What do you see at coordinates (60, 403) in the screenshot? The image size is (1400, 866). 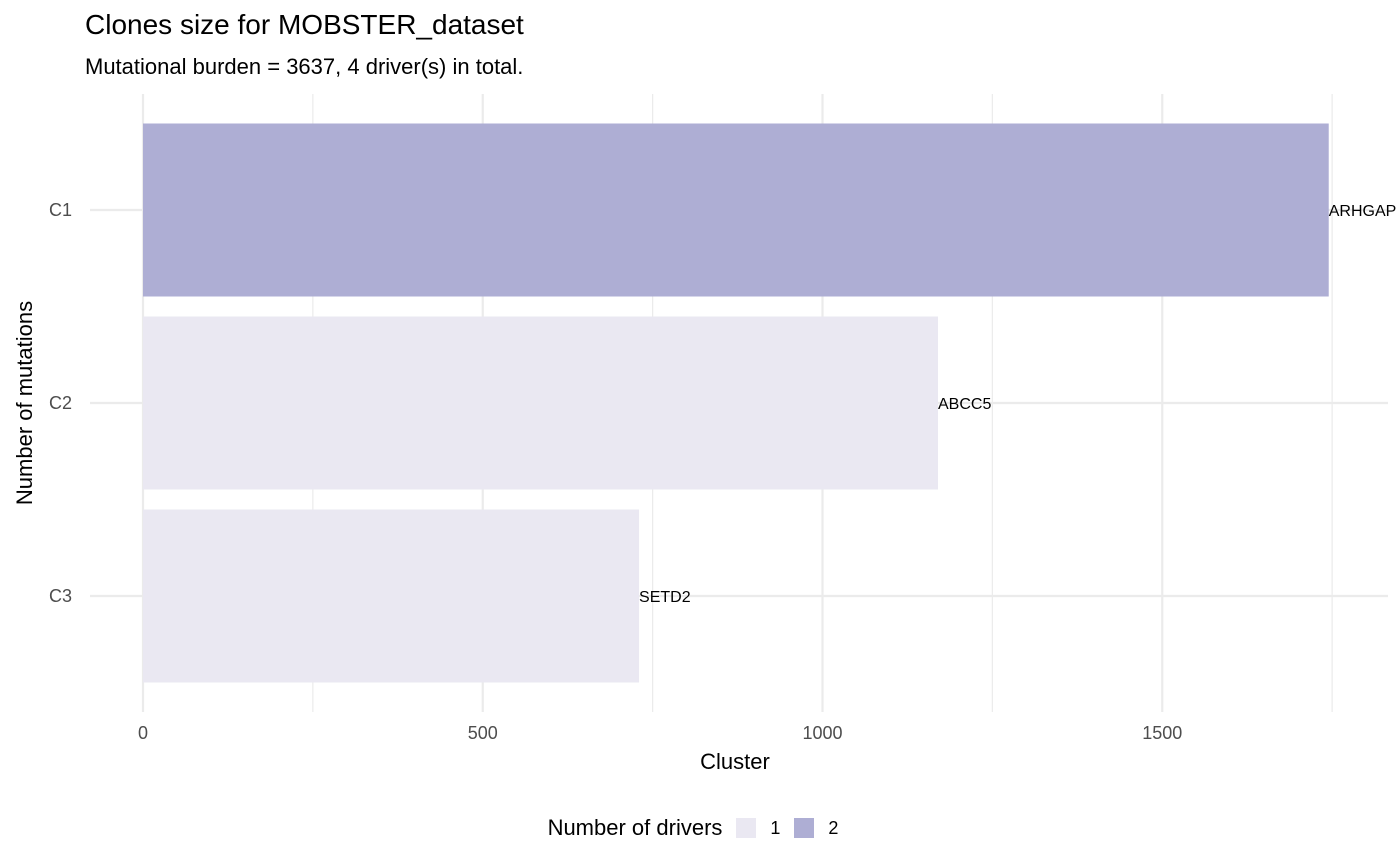 I see `y-tick-label: C2` at bounding box center [60, 403].